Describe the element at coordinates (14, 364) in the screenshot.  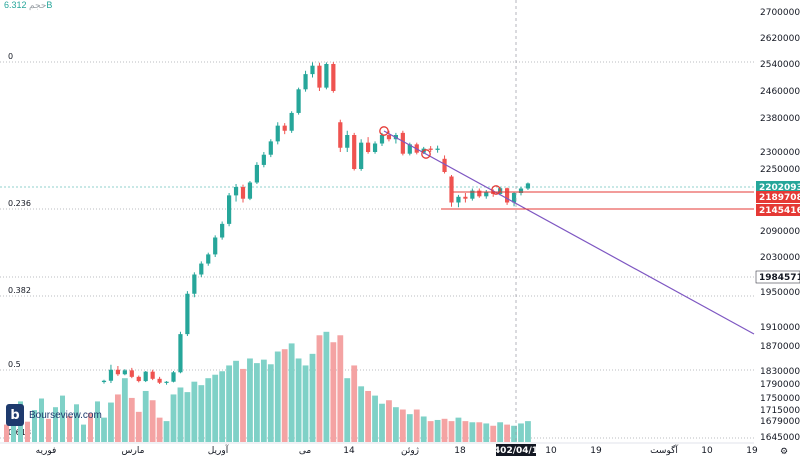
I see `fib-label: 0.5` at that location.